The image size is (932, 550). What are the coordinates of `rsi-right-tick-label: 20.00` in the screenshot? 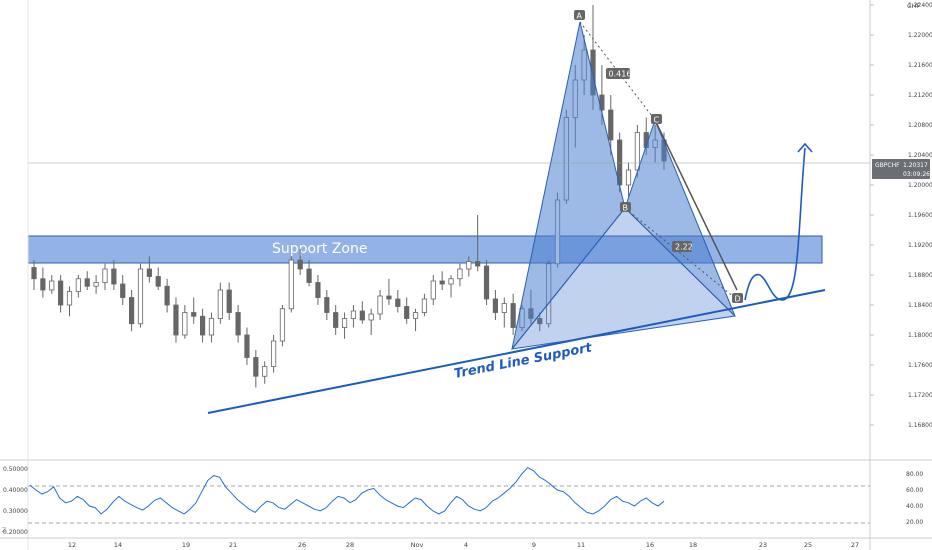 It's located at (914, 522).